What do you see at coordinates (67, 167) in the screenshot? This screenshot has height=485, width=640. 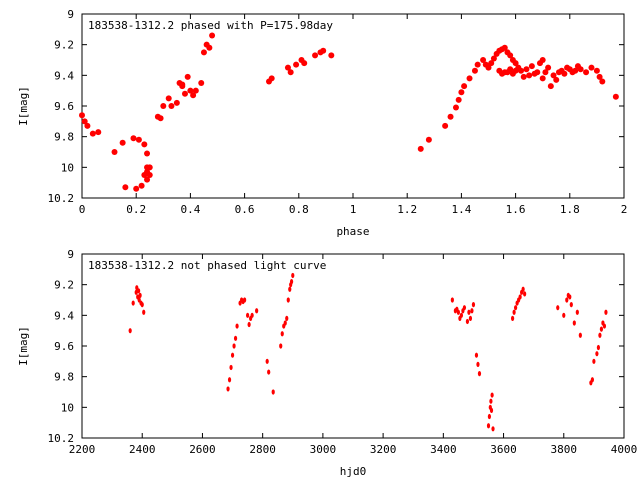 I see `y-tick-label: 10` at bounding box center [67, 167].